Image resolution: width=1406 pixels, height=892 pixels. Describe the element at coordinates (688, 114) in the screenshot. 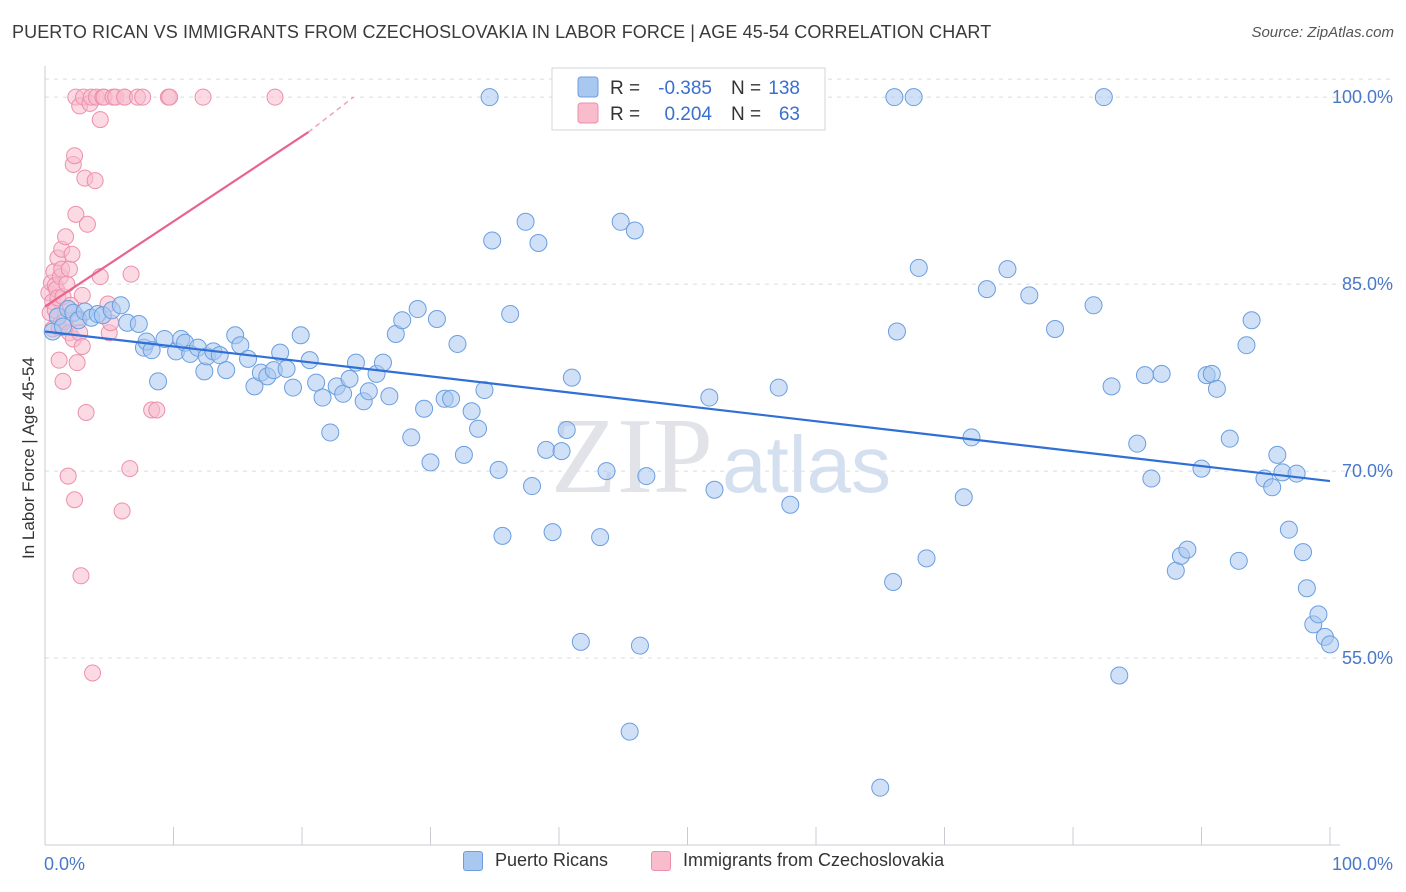

I see `legend-r-value-2: 0.204` at that location.